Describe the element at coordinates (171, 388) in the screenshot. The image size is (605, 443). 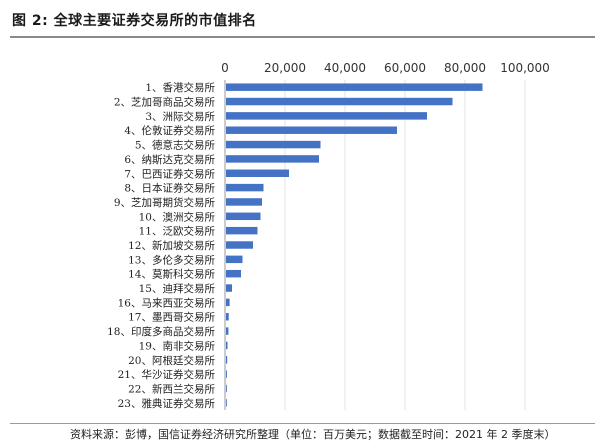
I see `category-label: 22、新西兰交易所` at that location.